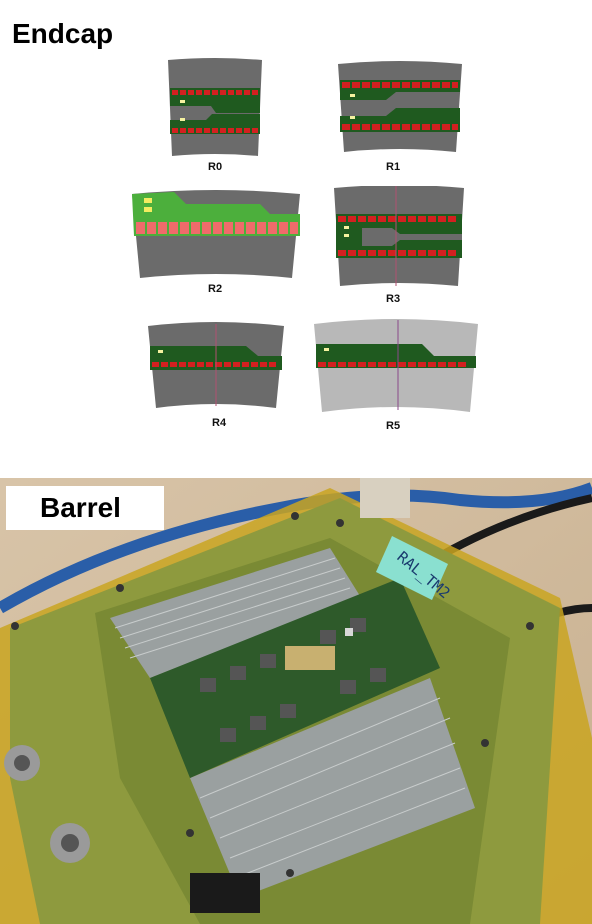 The width and height of the screenshot is (592, 924). I want to click on module-r0, so click(215, 108).